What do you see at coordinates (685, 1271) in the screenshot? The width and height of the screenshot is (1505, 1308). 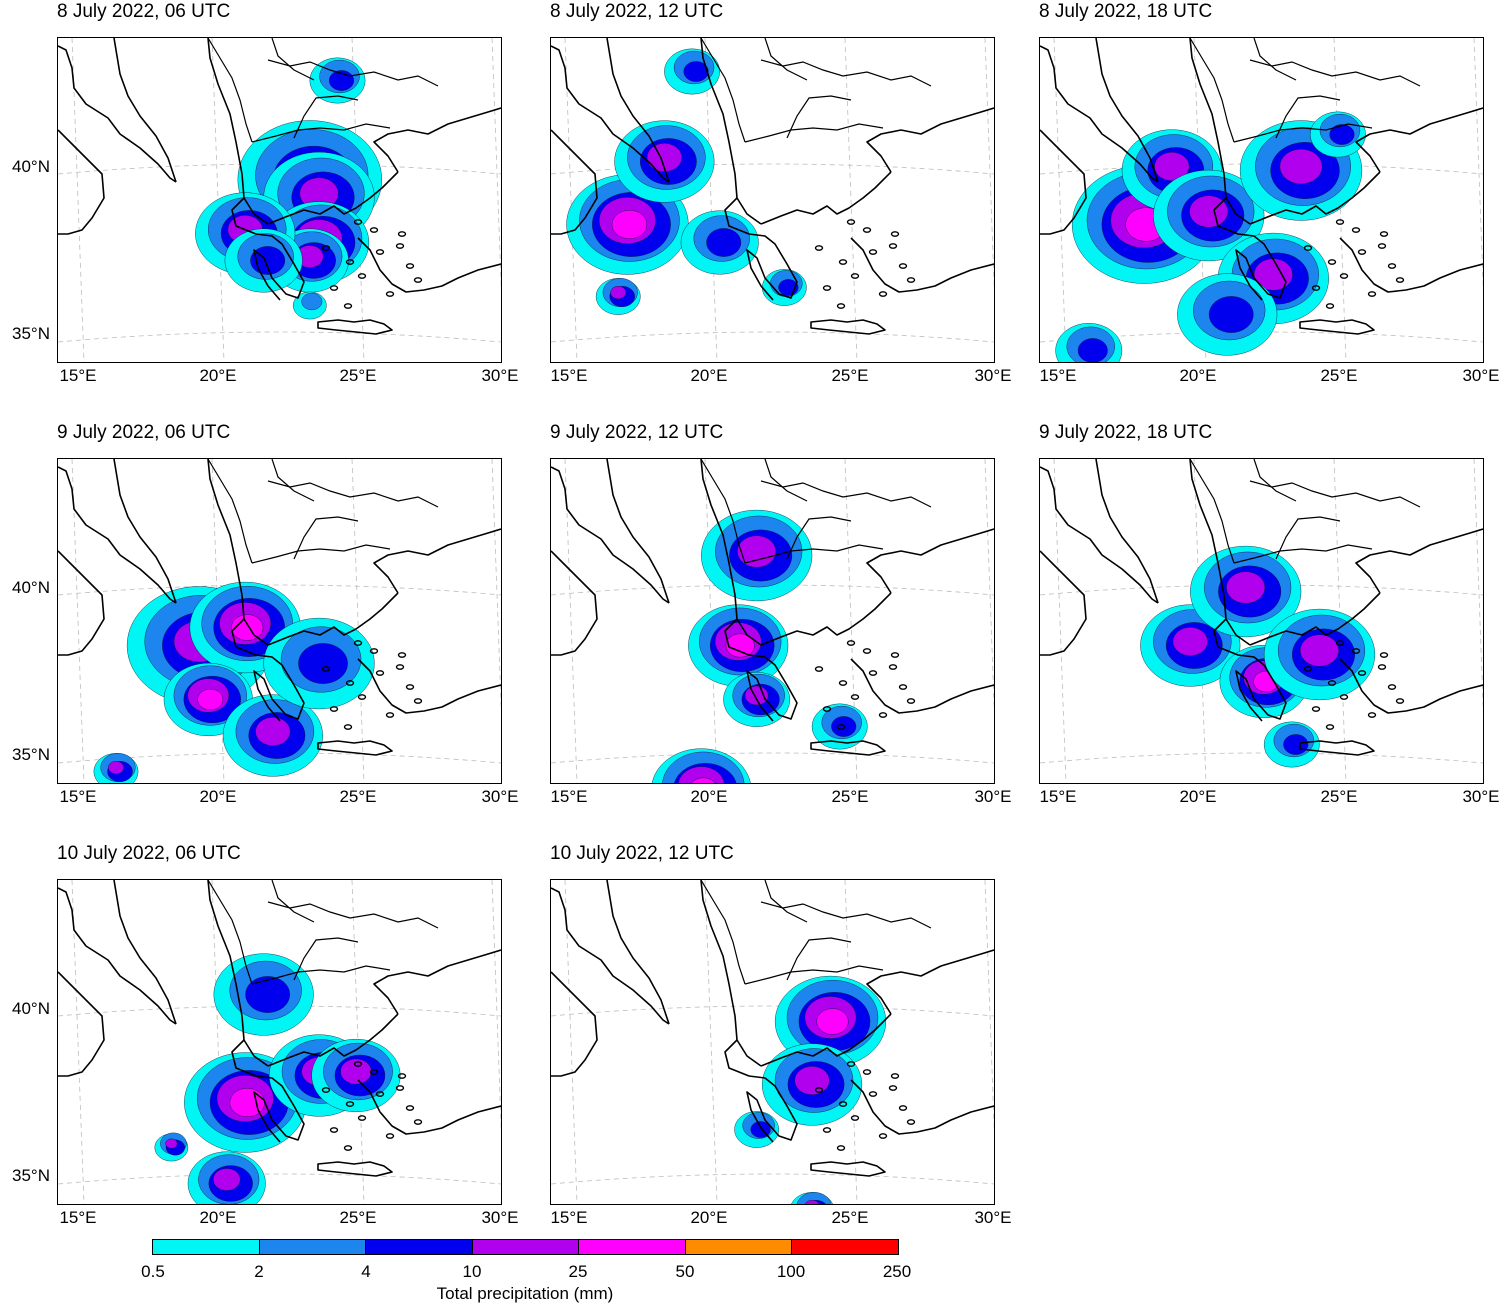 I see `colorbar-tick-label: 50` at bounding box center [685, 1271].